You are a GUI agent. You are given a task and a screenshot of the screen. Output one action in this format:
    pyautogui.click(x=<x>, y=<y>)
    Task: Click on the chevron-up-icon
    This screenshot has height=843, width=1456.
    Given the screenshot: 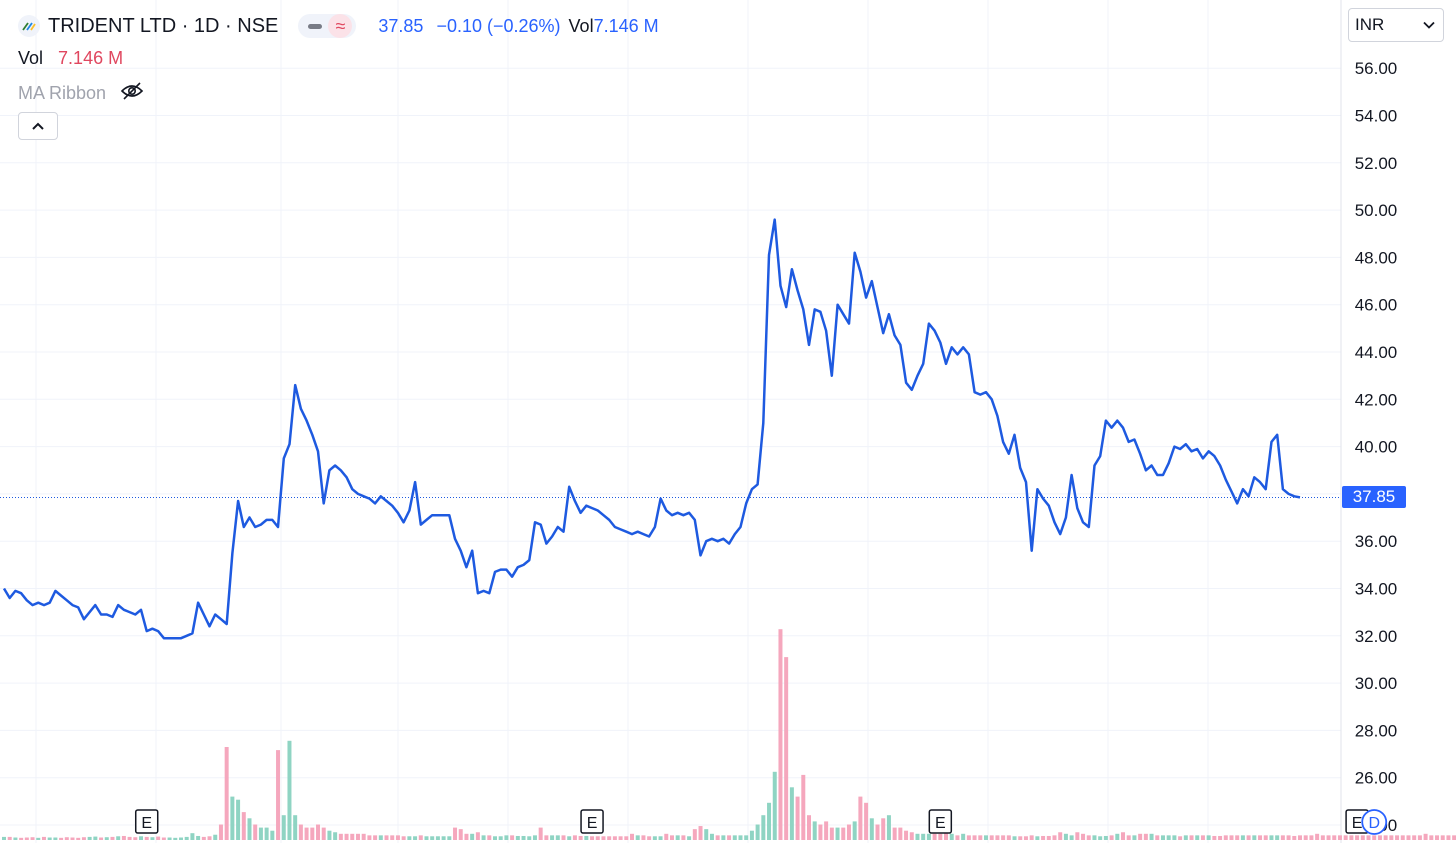 What is the action you would take?
    pyautogui.click(x=38, y=126)
    